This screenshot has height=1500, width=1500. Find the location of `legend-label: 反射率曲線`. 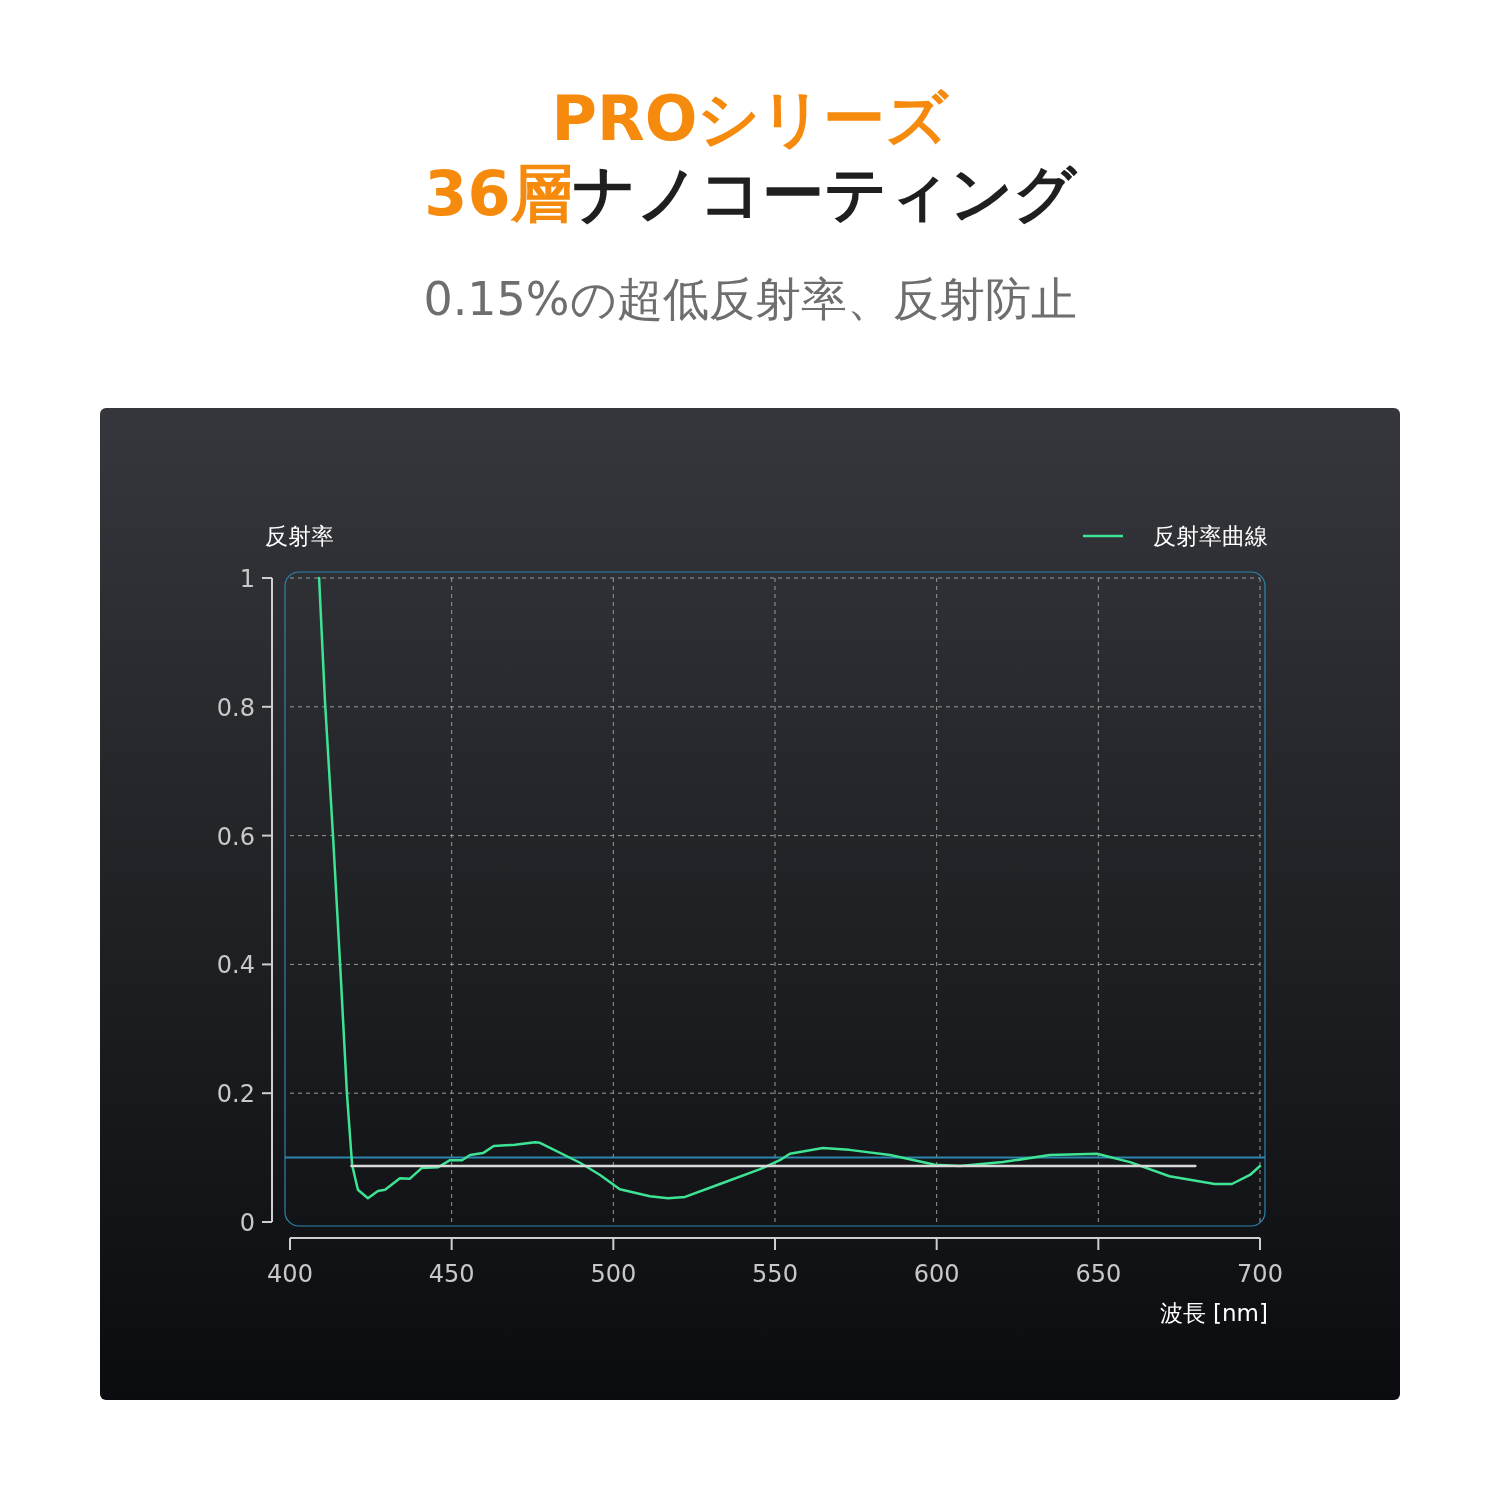

legend-label: 反射率曲線 is located at coordinates (1210, 536).